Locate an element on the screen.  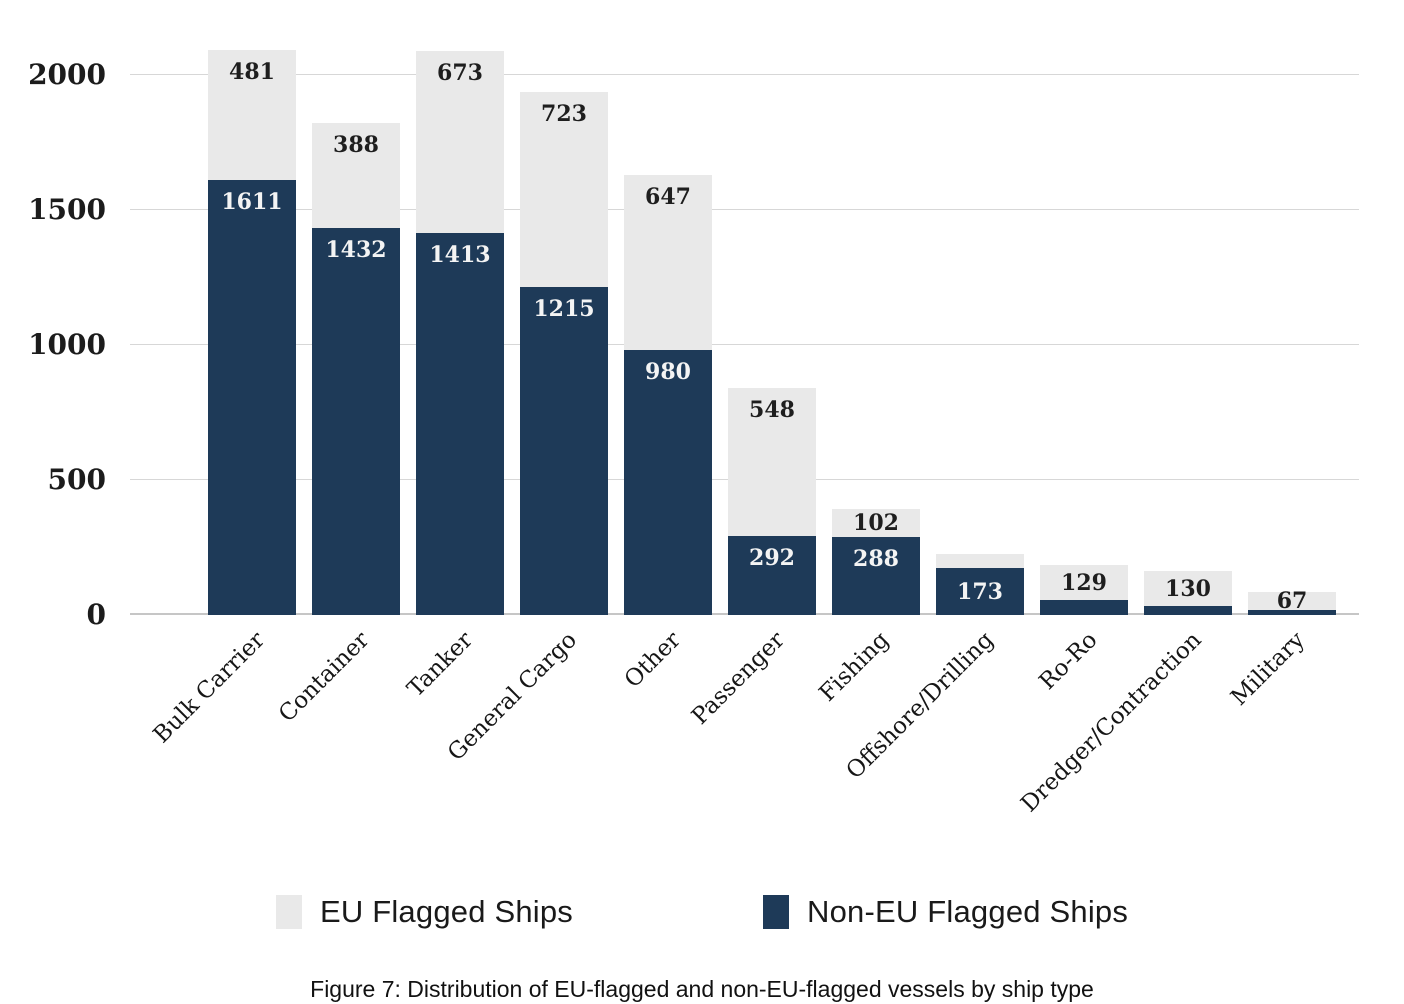
bar-value-label: 980 is located at coordinates (668, 372).